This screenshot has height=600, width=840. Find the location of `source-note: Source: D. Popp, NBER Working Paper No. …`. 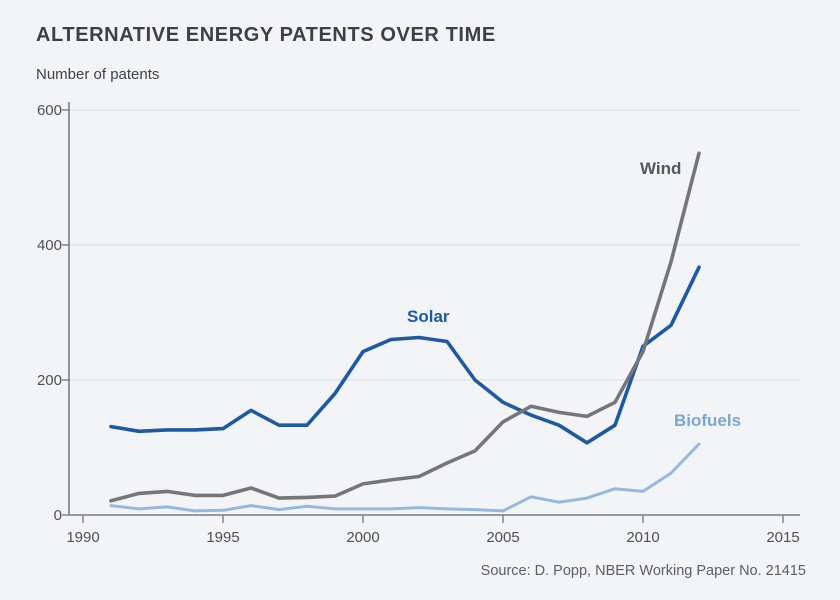

source-note: Source: D. Popp, NBER Working Paper No. … is located at coordinates (643, 571).